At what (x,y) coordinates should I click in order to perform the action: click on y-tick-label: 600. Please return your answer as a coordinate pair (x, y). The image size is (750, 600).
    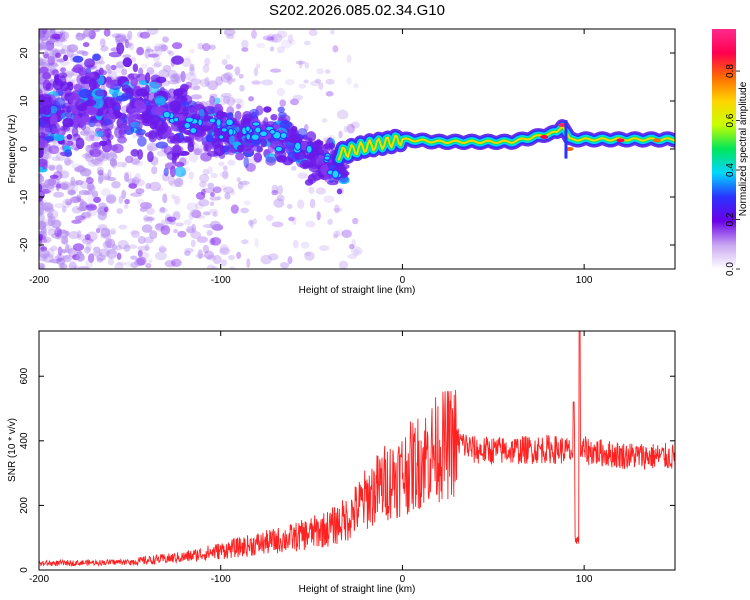
    Looking at the image, I should click on (24, 375).